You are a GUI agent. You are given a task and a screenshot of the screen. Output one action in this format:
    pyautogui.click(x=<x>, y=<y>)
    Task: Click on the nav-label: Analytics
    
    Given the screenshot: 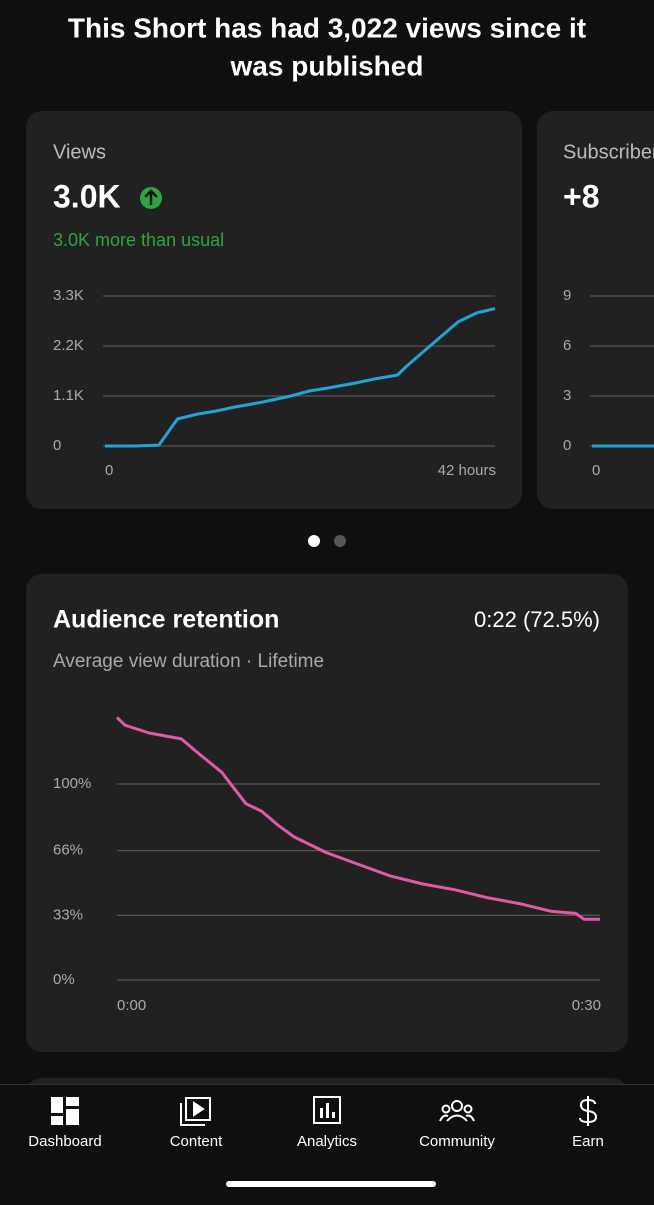 What is the action you would take?
    pyautogui.click(x=327, y=1141)
    